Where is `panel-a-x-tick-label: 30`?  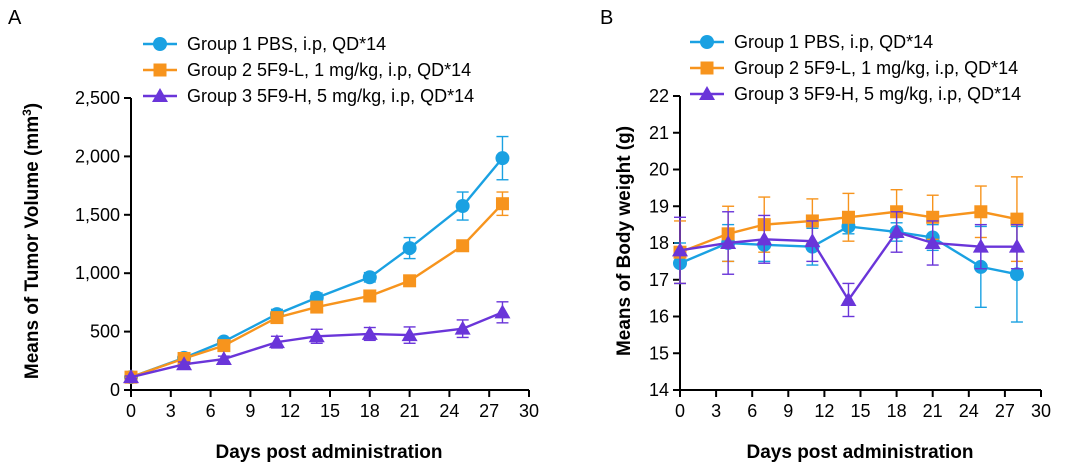 panel-a-x-tick-label: 30 is located at coordinates (529, 411).